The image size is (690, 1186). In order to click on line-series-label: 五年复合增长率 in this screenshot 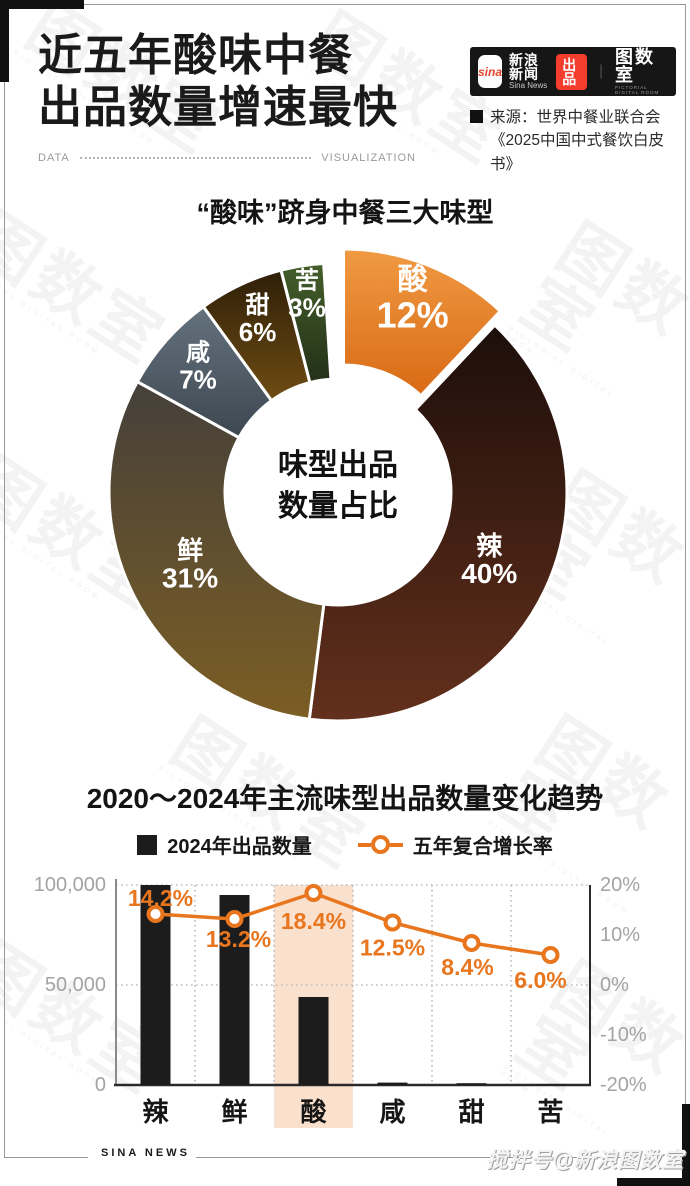, I will do `click(482, 847)`.